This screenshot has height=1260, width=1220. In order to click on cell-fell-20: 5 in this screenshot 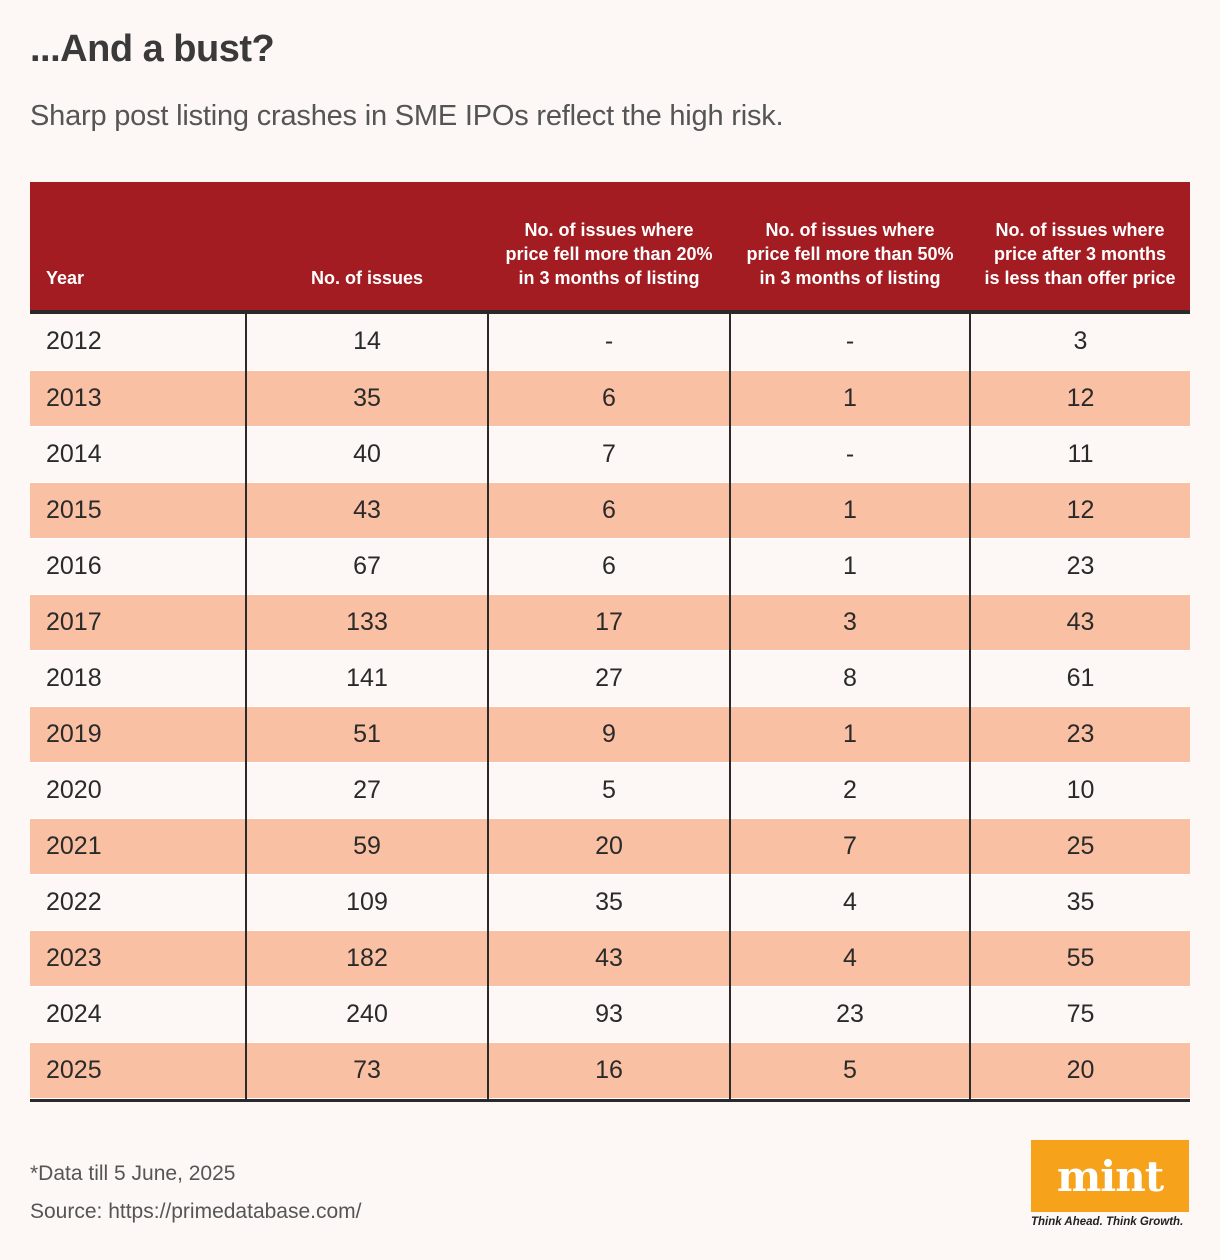, I will do `click(608, 790)`.